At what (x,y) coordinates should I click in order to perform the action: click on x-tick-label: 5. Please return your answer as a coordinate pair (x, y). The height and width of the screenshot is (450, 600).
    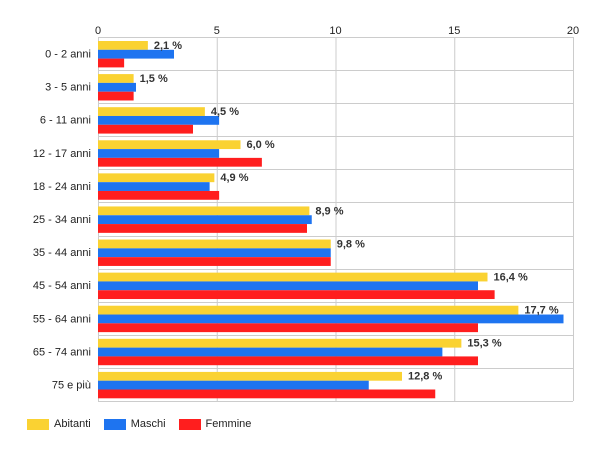
    Looking at the image, I should click on (217, 31).